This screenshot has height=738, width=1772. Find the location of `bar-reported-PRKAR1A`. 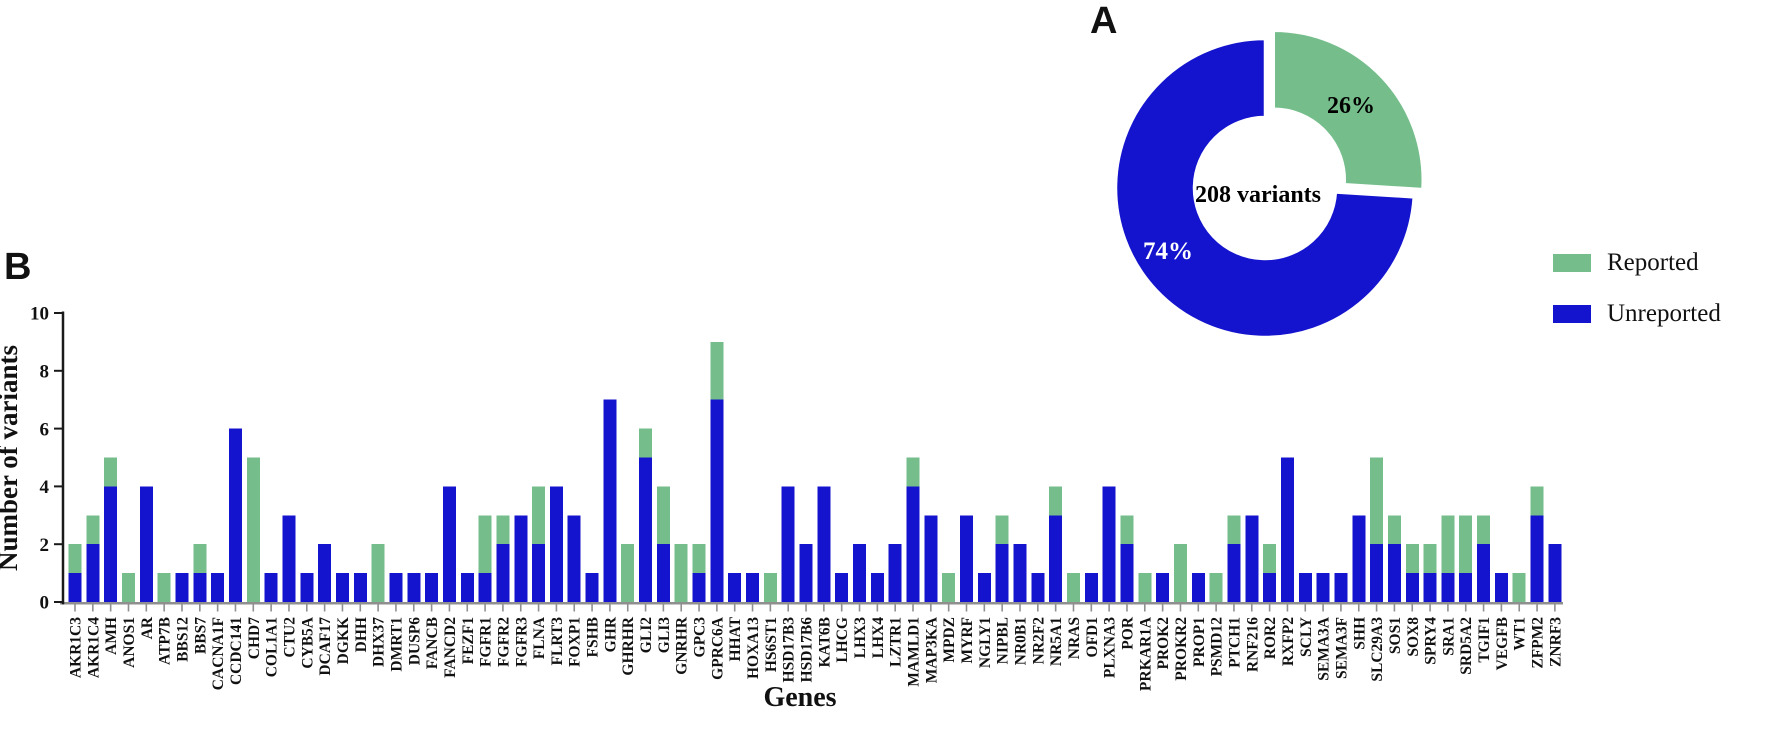

bar-reported-PRKAR1A is located at coordinates (1145, 587).